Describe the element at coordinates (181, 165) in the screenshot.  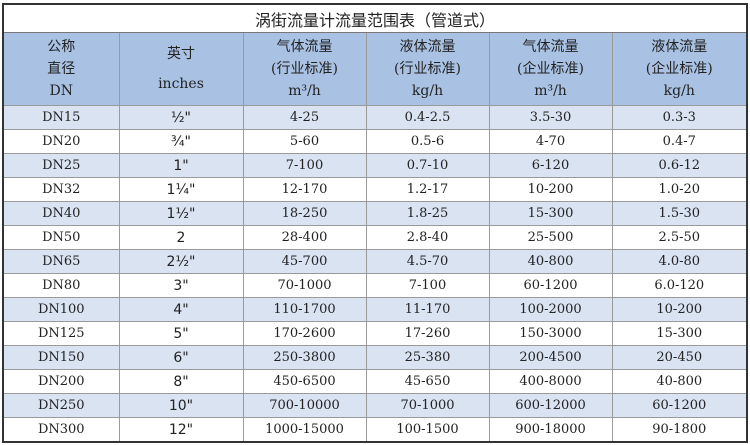
I see `table-cell: 1"` at that location.